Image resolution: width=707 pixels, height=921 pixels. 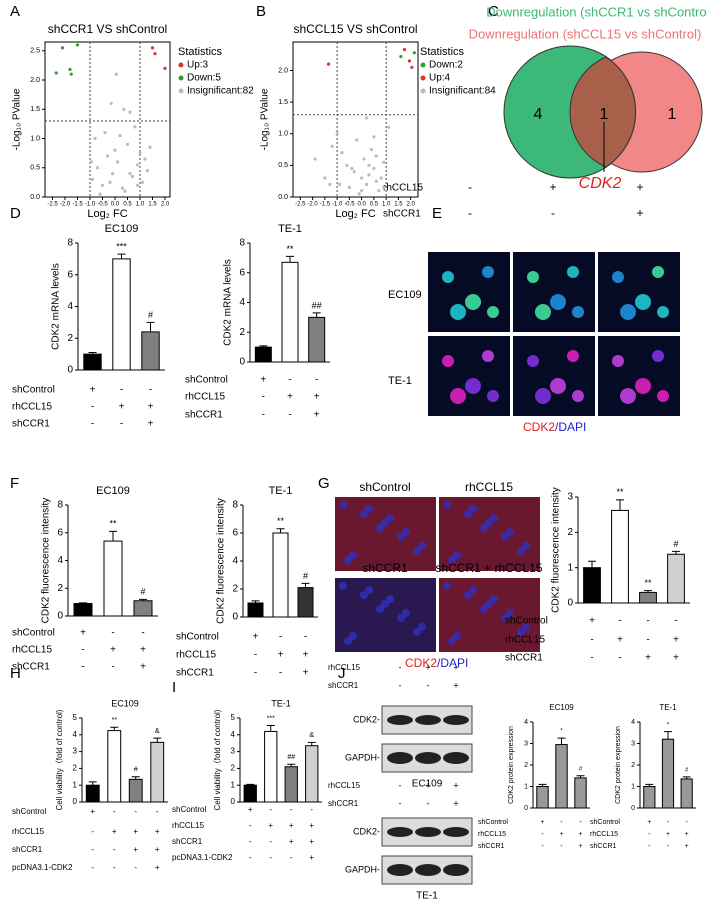 I want to click on image-label: shCCR1 + rhCCL15, so click(x=488, y=568).